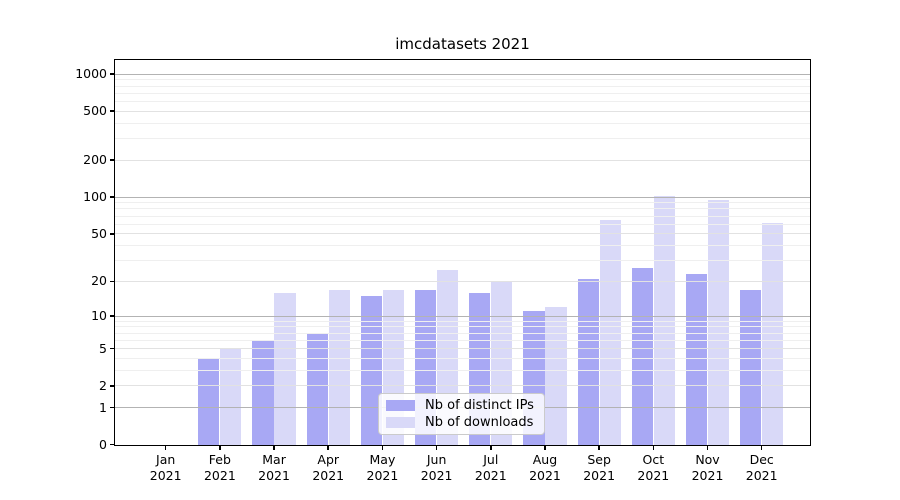 The width and height of the screenshot is (900, 500). I want to click on x-tick-label: Dec 2021, so click(761, 467).